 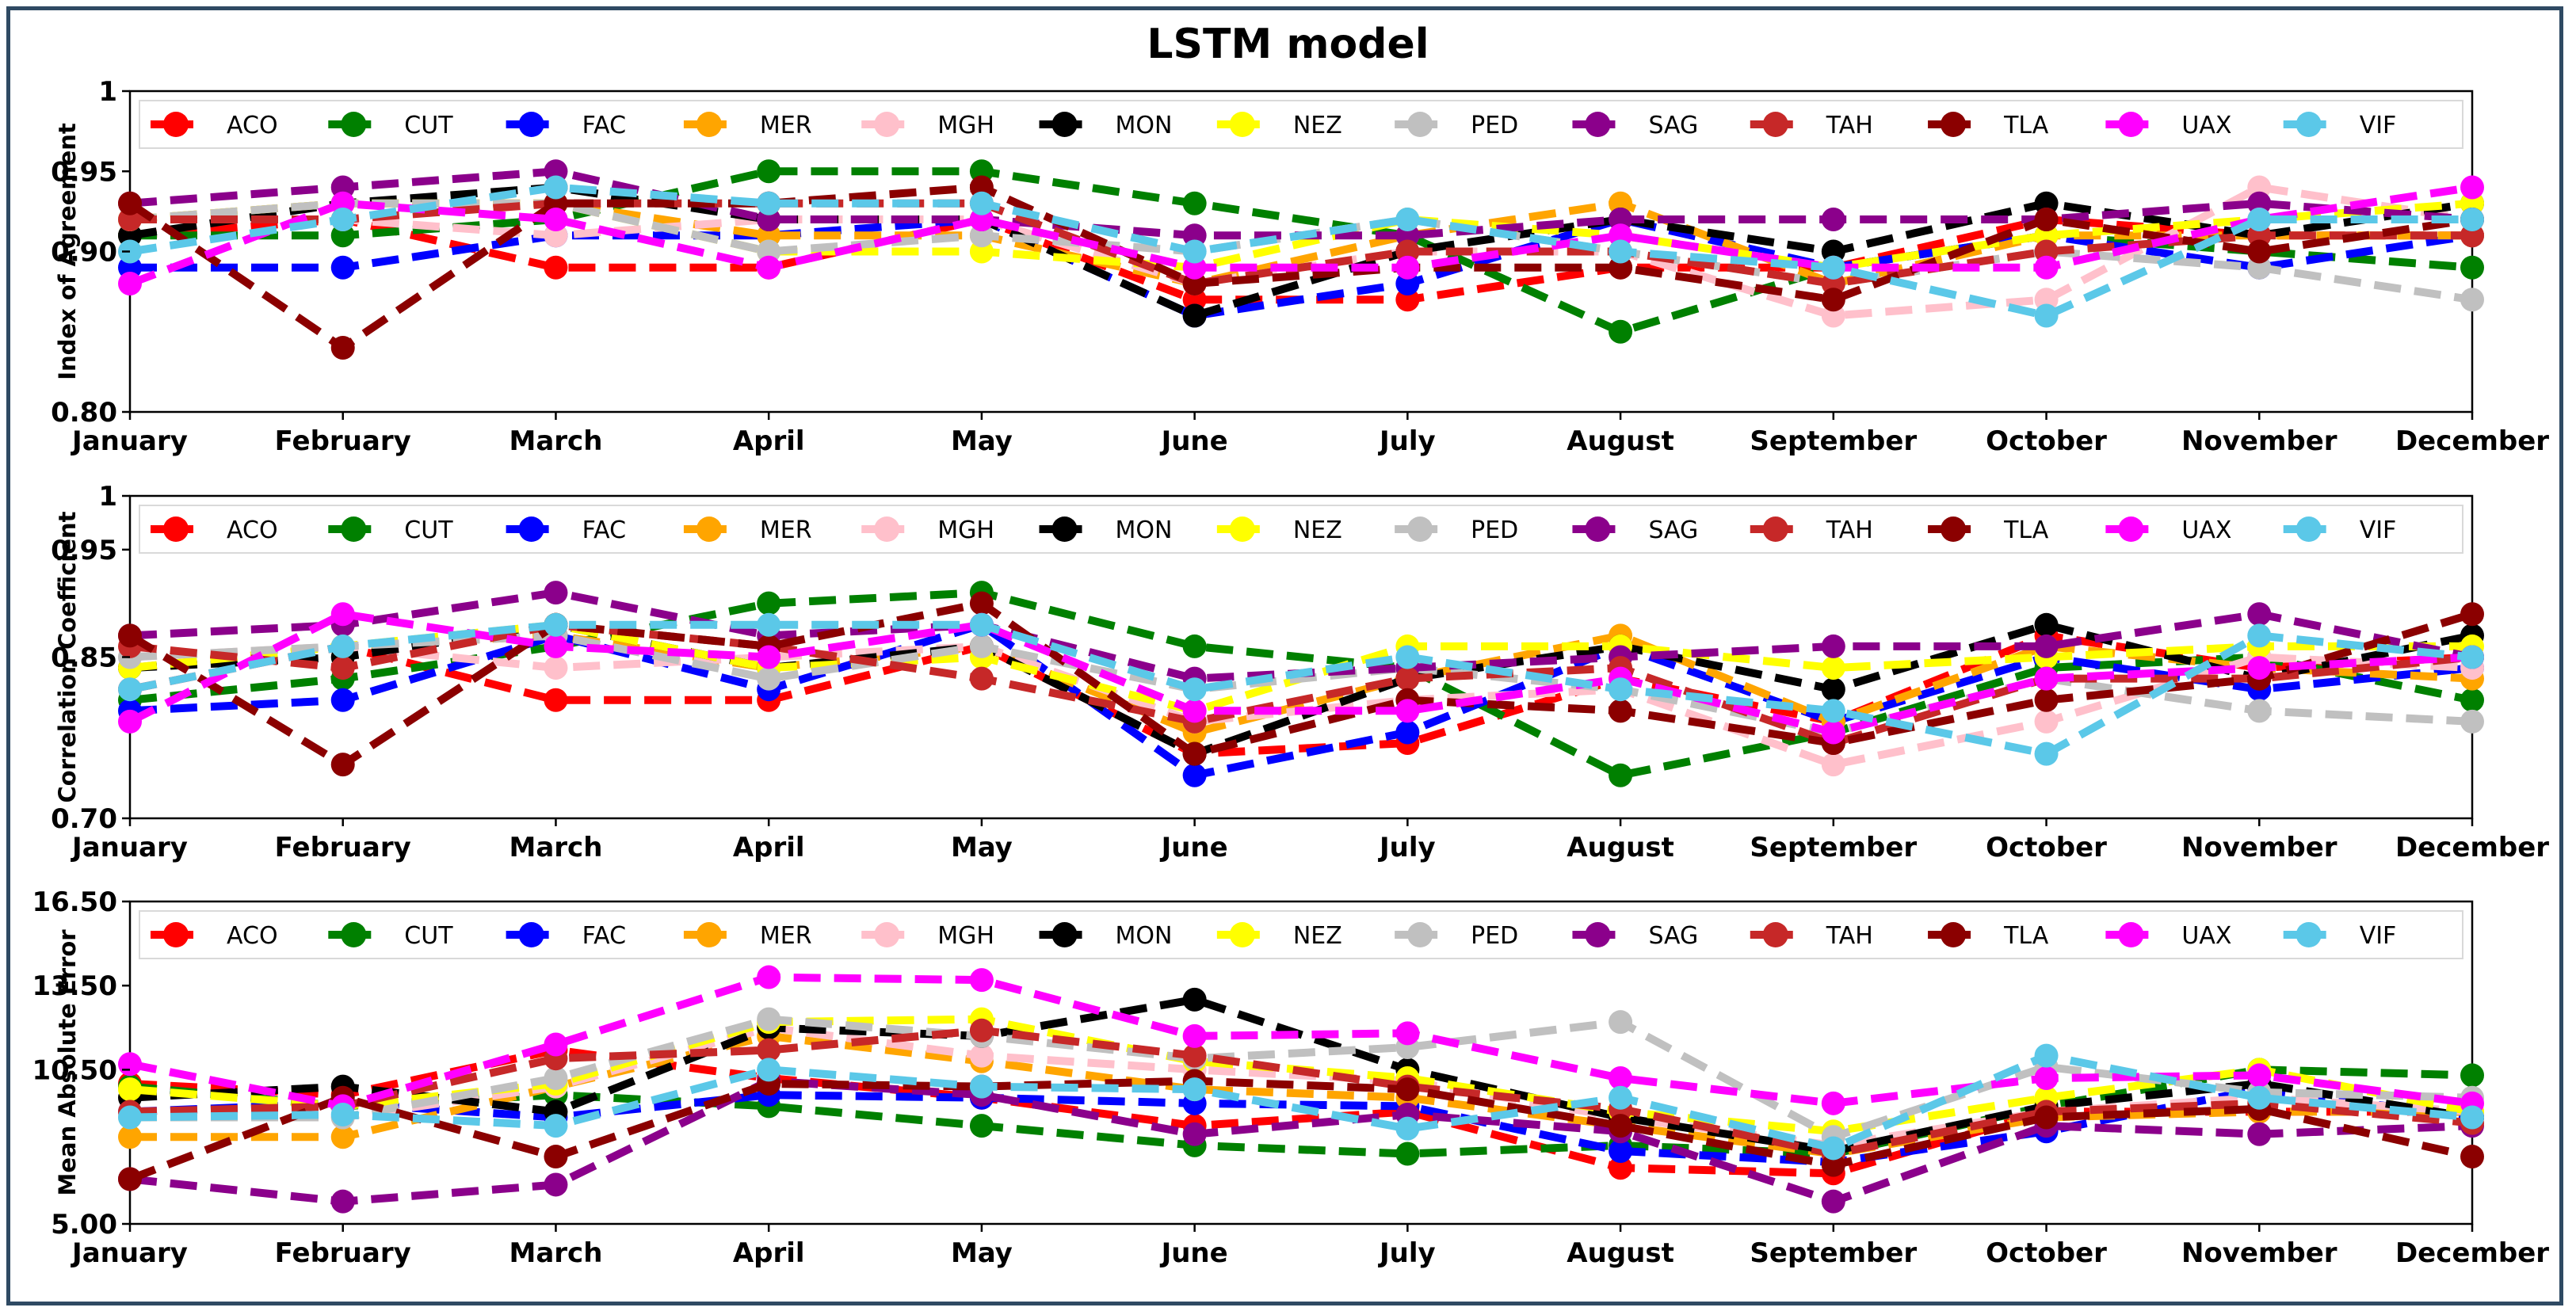 What do you see at coordinates (1288, 44) in the screenshot?
I see `figure-title: LSTM model` at bounding box center [1288, 44].